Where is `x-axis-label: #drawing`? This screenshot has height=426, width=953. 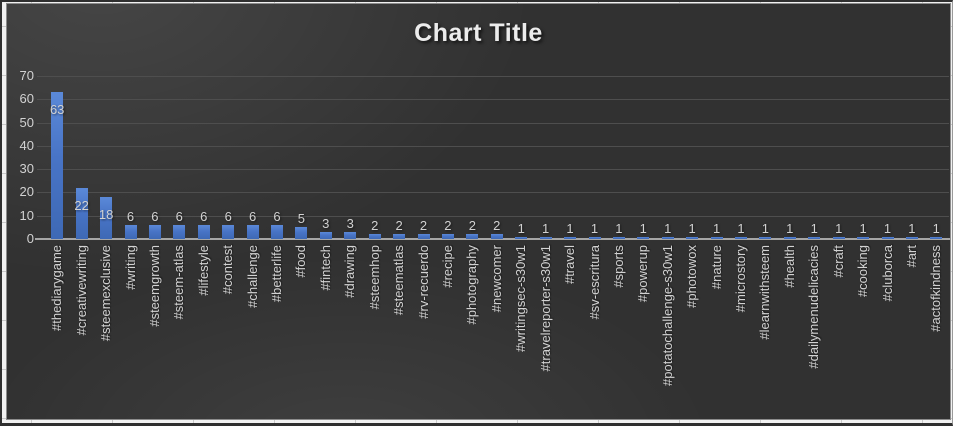 x-axis-label: #drawing is located at coordinates (350, 271).